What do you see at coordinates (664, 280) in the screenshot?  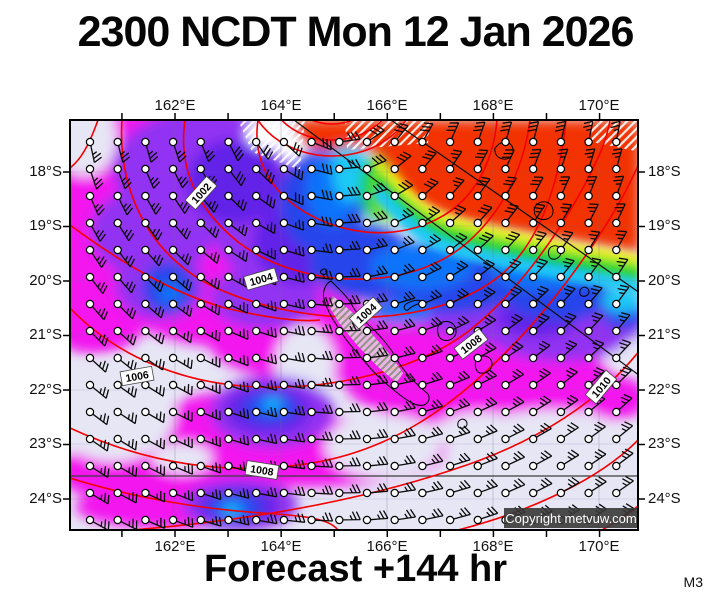 I see `lat-axis-label-right: 20°S` at bounding box center [664, 280].